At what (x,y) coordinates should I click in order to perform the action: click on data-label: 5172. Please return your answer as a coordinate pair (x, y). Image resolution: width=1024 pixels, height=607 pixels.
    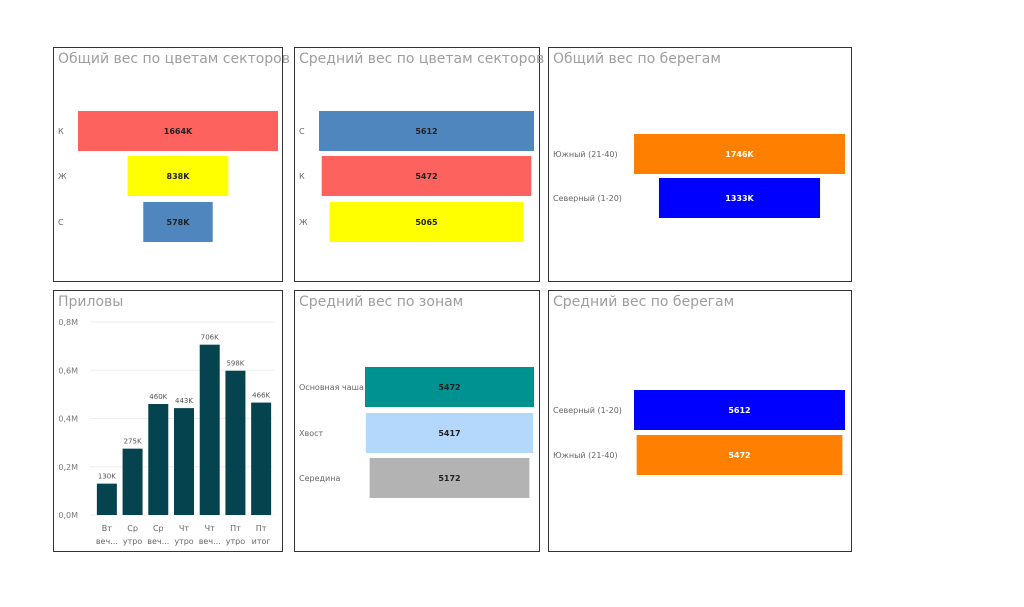
    Looking at the image, I should click on (449, 478).